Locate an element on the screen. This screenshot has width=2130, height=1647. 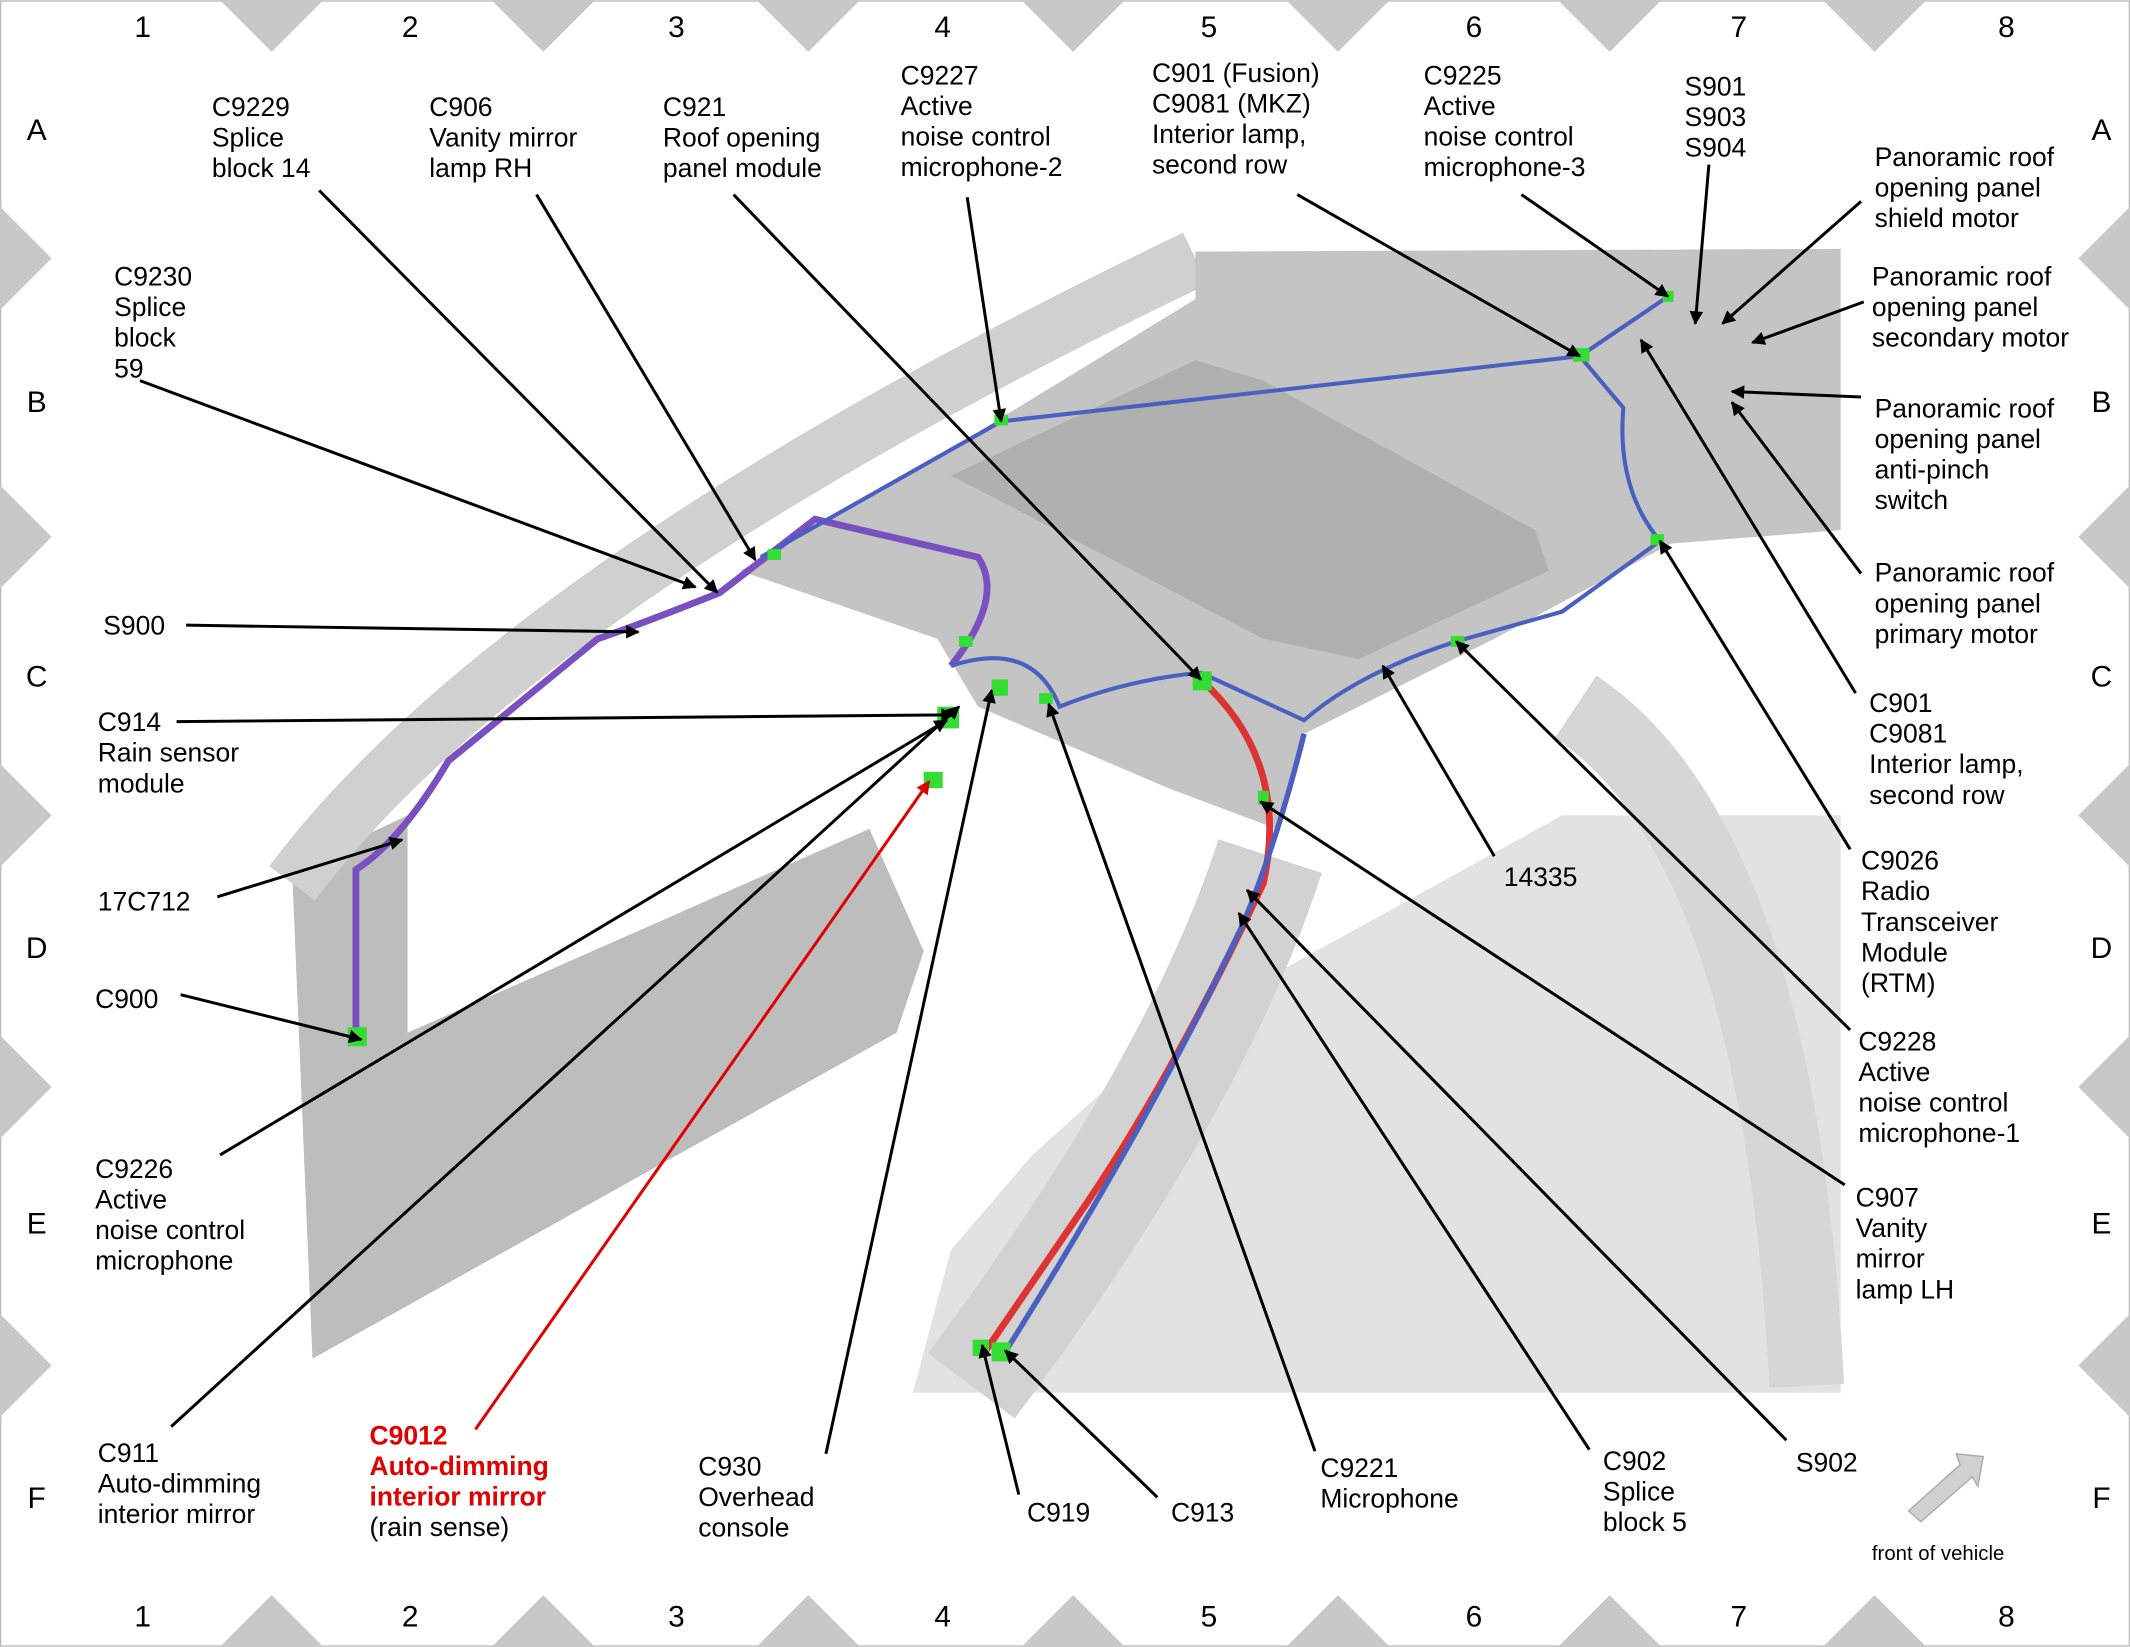
callout-label: C9081 is located at coordinates (1908, 734).